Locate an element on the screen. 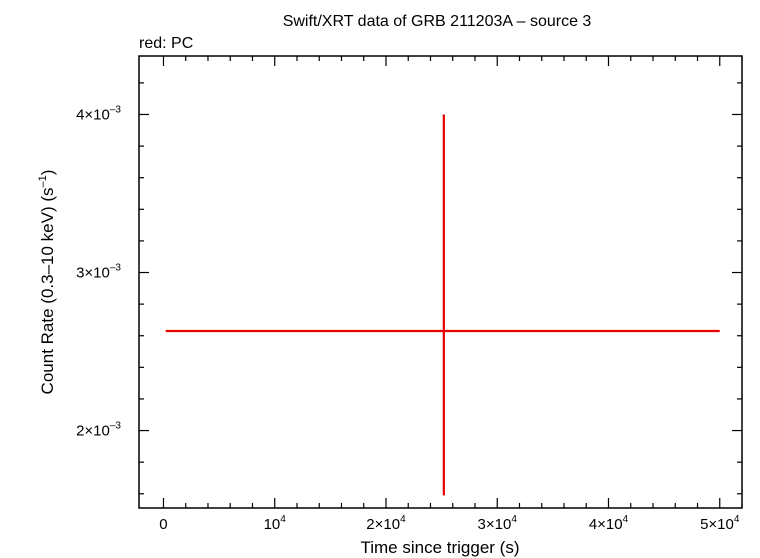 Image resolution: width=760 pixels, height=558 pixels. chart-subtitle: red: PC is located at coordinates (166, 43).